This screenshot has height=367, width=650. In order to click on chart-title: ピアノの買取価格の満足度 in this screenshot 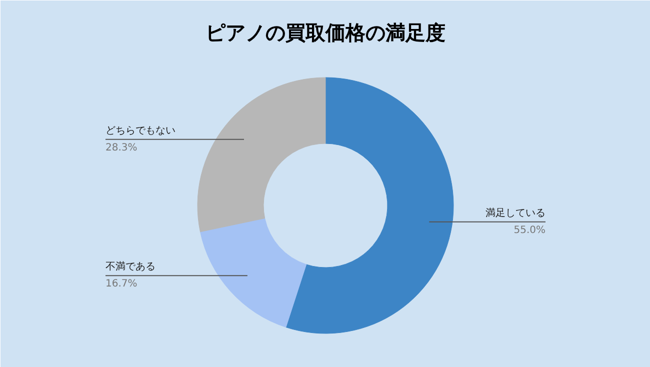, I will do `click(326, 32)`.